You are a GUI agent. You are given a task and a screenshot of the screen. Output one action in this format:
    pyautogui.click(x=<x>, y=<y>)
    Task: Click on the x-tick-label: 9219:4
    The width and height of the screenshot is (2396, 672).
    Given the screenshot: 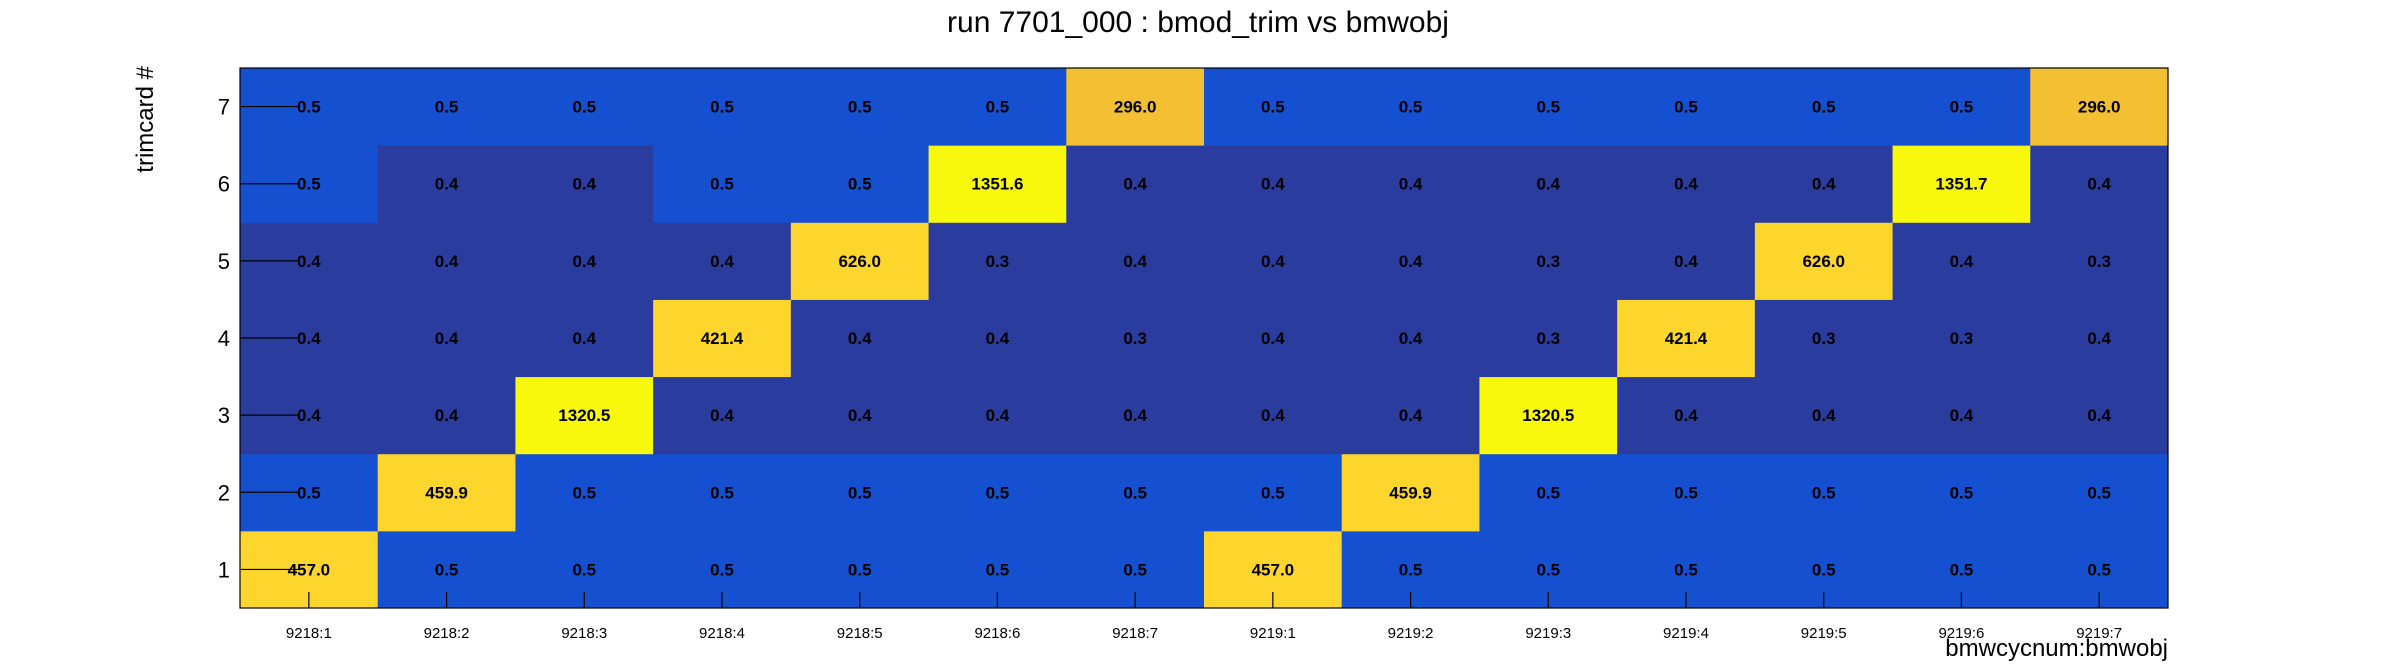 What is the action you would take?
    pyautogui.click(x=1686, y=633)
    